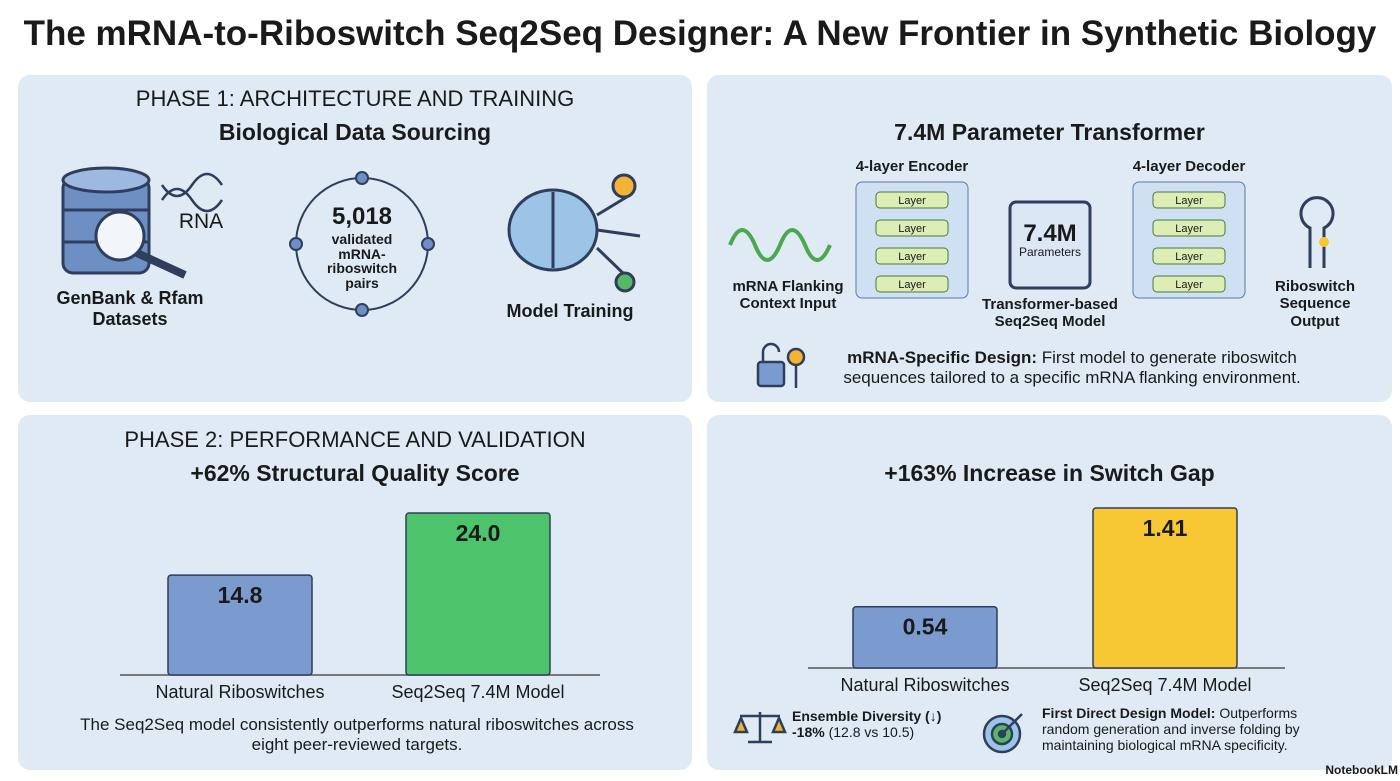 This screenshot has height=781, width=1400. I want to click on chip-label: Parameters, so click(1050, 252).